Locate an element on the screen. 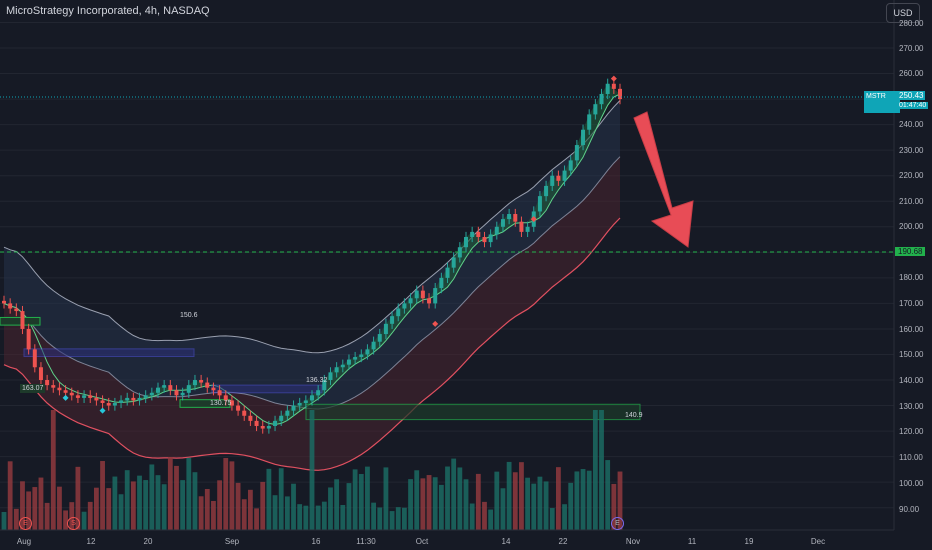 The image size is (932, 550). support-resistance-zones is located at coordinates (320, 368).